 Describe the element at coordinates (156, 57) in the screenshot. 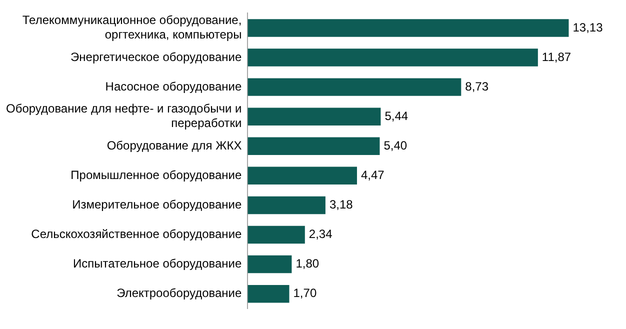

I see `y-tick-label: Энергетическое оборудование` at that location.